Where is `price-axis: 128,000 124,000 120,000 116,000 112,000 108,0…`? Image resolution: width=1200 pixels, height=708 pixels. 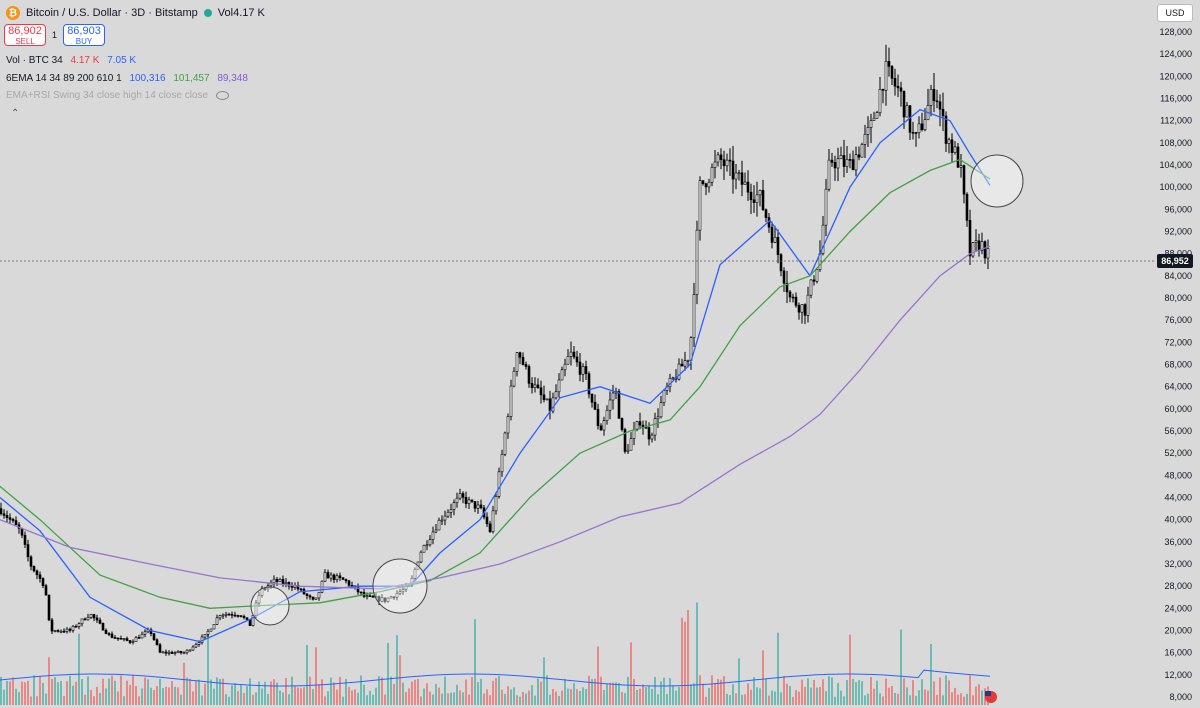
price-axis: 128,000 124,000 120,000 116,000 112,000 108,0… is located at coordinates (1175, 364).